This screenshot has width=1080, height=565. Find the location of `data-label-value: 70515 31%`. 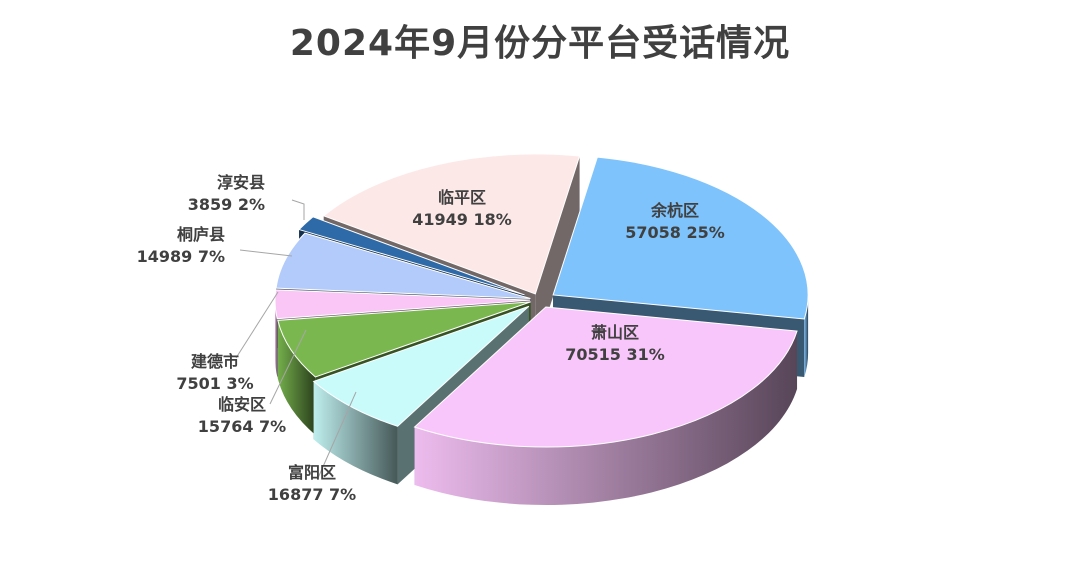

data-label-value: 70515 31% is located at coordinates (615, 354).